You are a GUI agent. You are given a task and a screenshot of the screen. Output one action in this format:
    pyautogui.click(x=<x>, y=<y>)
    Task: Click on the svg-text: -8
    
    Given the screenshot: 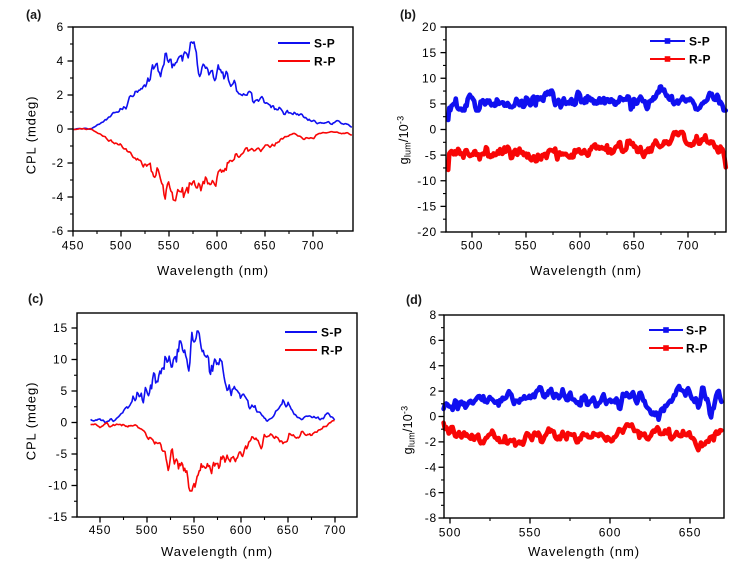 What is the action you would take?
    pyautogui.click(x=431, y=518)
    